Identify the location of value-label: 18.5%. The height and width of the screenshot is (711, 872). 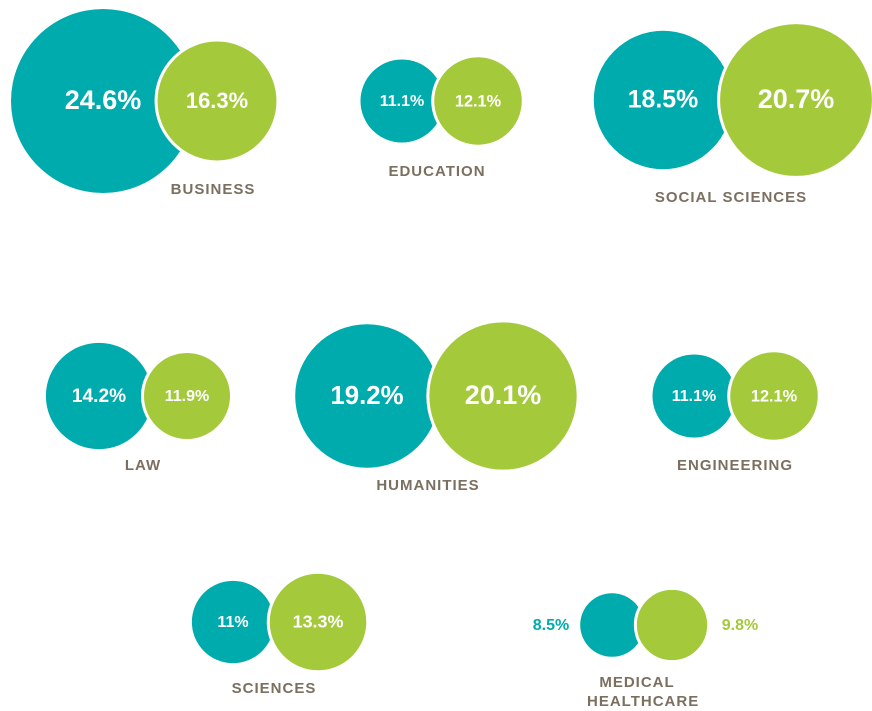
(663, 100).